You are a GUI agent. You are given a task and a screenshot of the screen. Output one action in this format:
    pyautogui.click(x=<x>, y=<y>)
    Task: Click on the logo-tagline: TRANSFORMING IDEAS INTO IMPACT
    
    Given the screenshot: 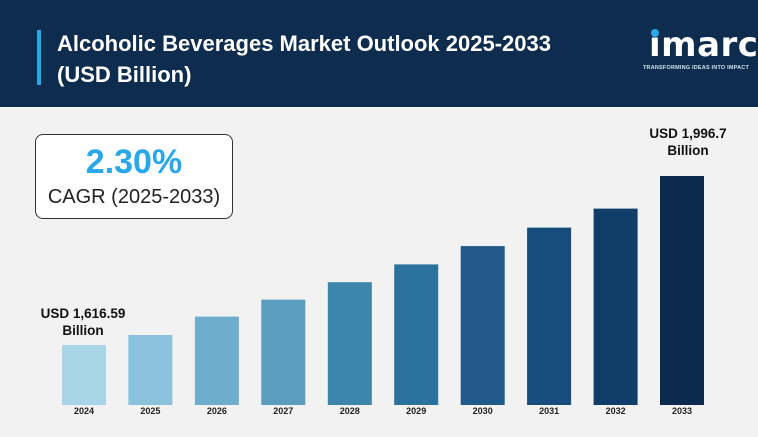 What is the action you would take?
    pyautogui.click(x=696, y=68)
    